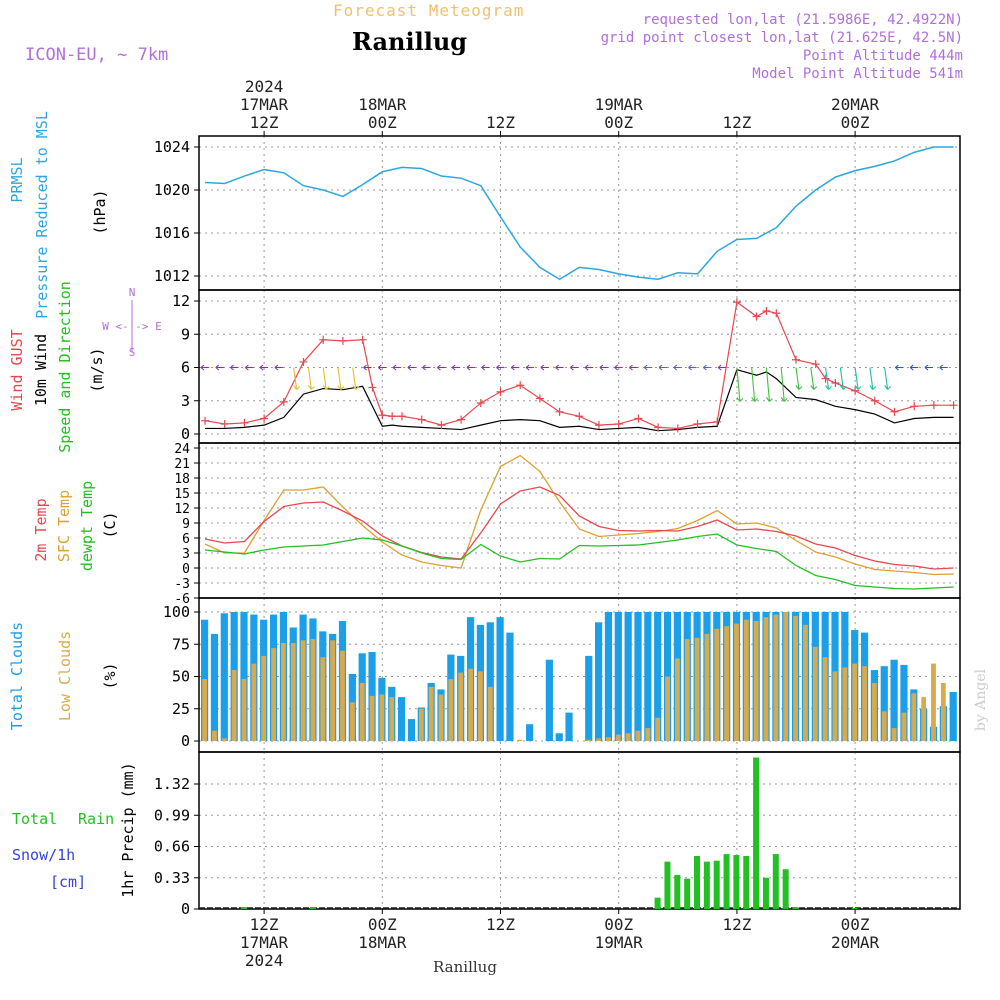  What do you see at coordinates (182, 464) in the screenshot?
I see `y-tick-label: 21` at bounding box center [182, 464].